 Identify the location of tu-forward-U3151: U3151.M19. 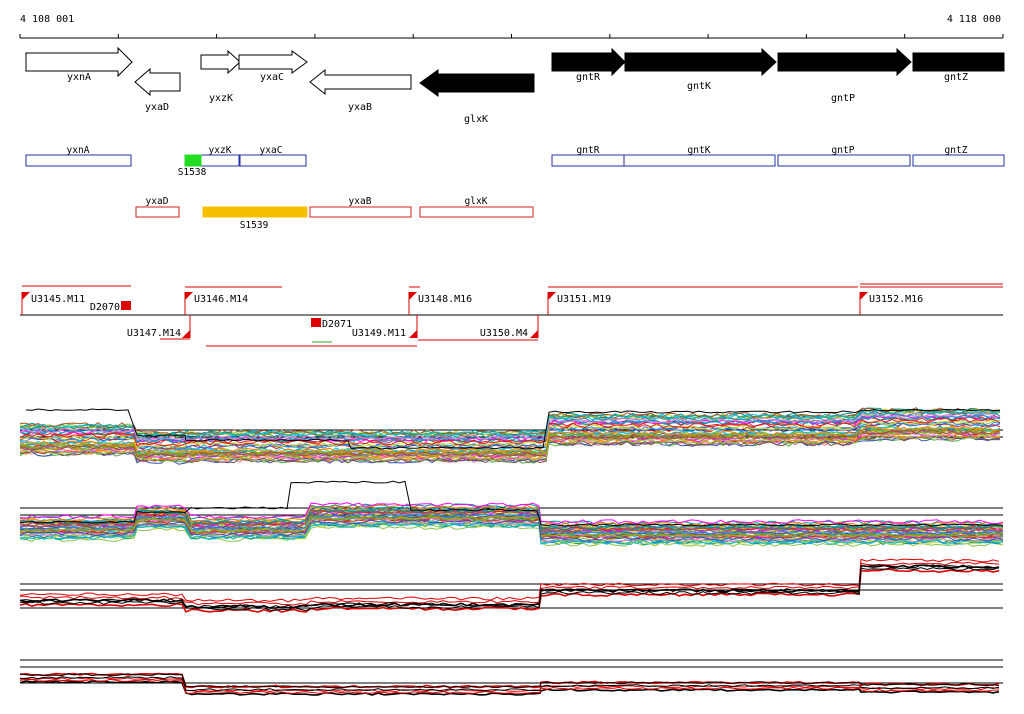
(579, 303).